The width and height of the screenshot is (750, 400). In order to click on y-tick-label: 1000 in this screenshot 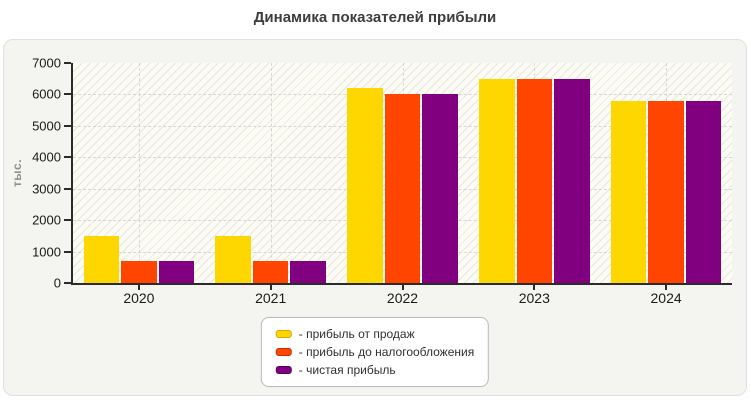, I will do `click(46, 252)`.